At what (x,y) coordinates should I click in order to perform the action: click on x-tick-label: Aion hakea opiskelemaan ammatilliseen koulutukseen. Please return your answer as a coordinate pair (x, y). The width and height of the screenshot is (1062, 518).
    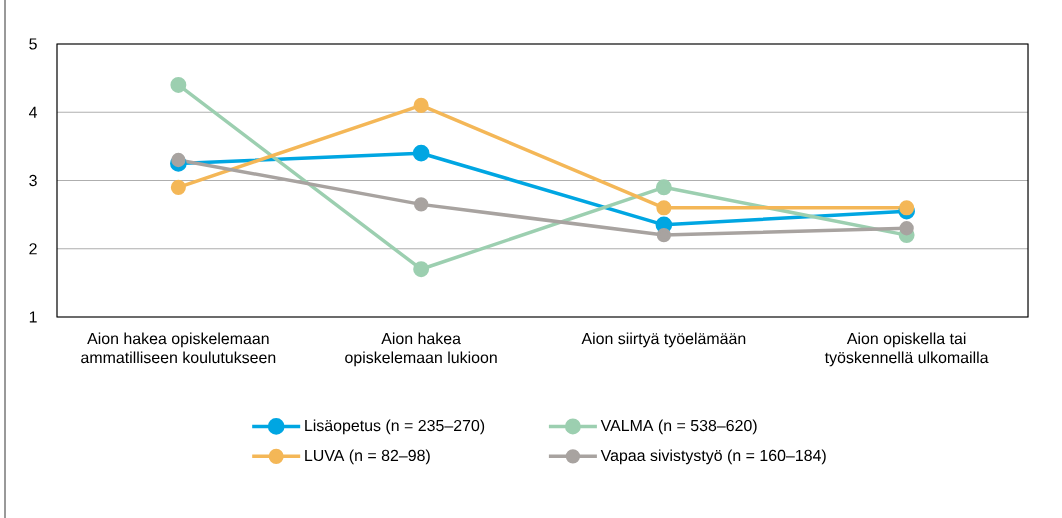
    Looking at the image, I should click on (178, 348).